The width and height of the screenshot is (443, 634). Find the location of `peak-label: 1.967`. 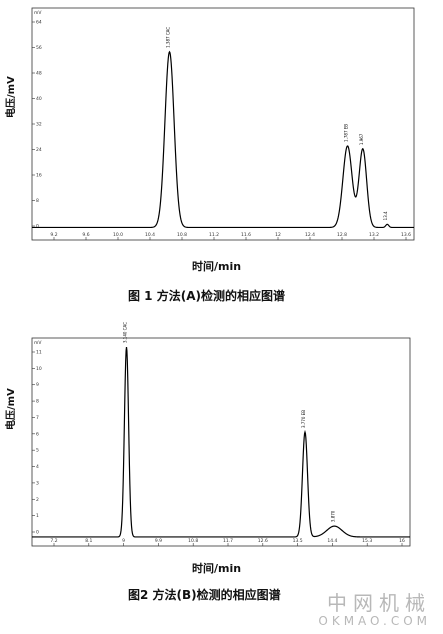

peak-label: 1.967 is located at coordinates (361, 139).